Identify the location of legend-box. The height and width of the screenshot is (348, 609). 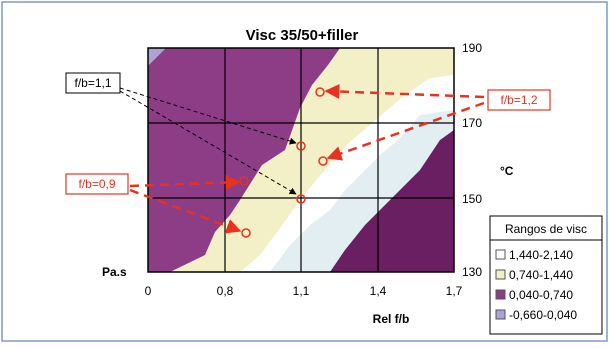
(546, 275).